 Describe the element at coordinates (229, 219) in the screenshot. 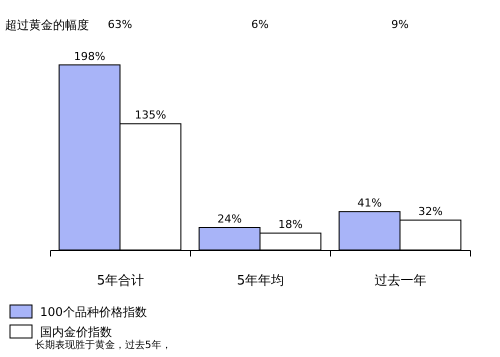

I see `data-label: 24%` at that location.